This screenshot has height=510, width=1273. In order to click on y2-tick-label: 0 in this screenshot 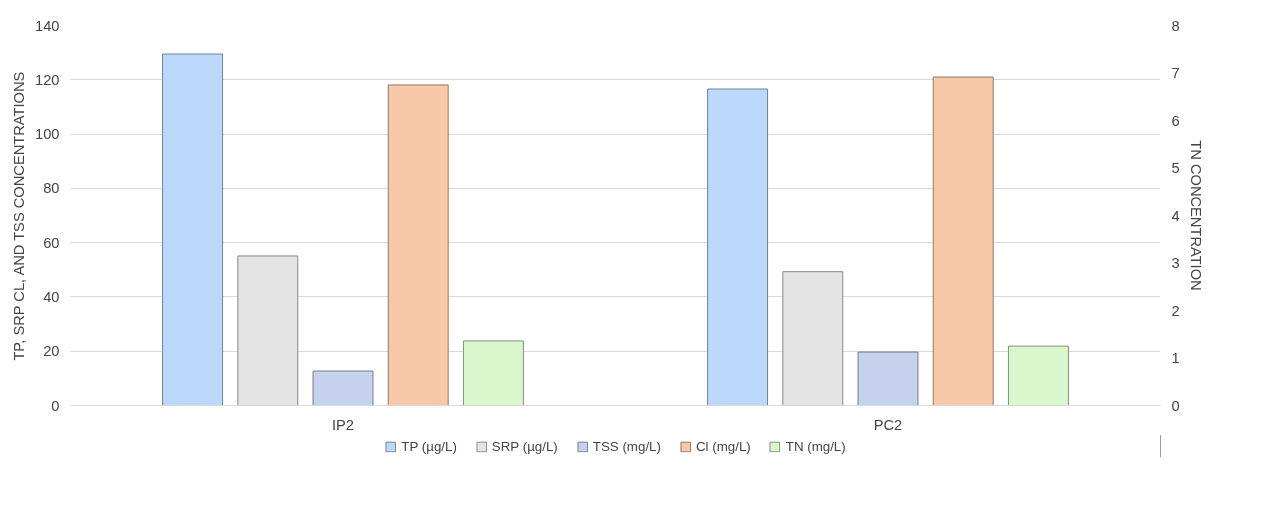, I will do `click(1175, 405)`.